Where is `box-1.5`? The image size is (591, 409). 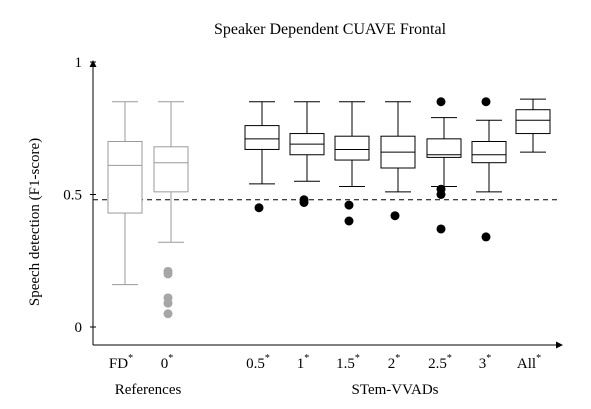 box-1.5 is located at coordinates (352, 163).